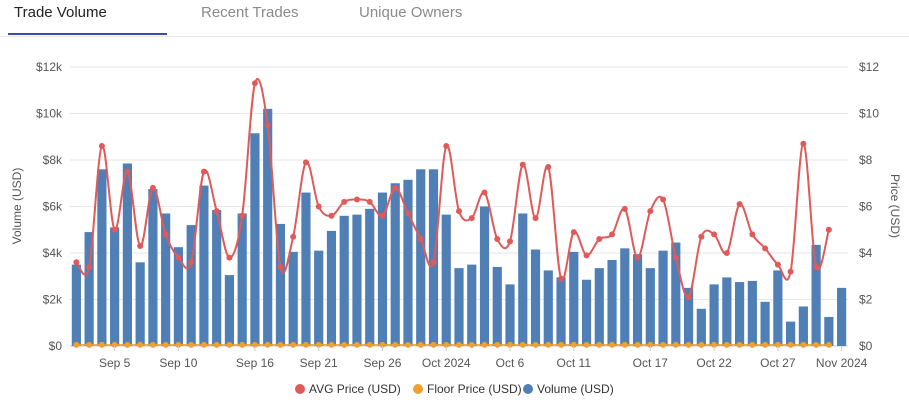 The width and height of the screenshot is (909, 410). I want to click on x-tick-label: Sep 16, so click(255, 363).